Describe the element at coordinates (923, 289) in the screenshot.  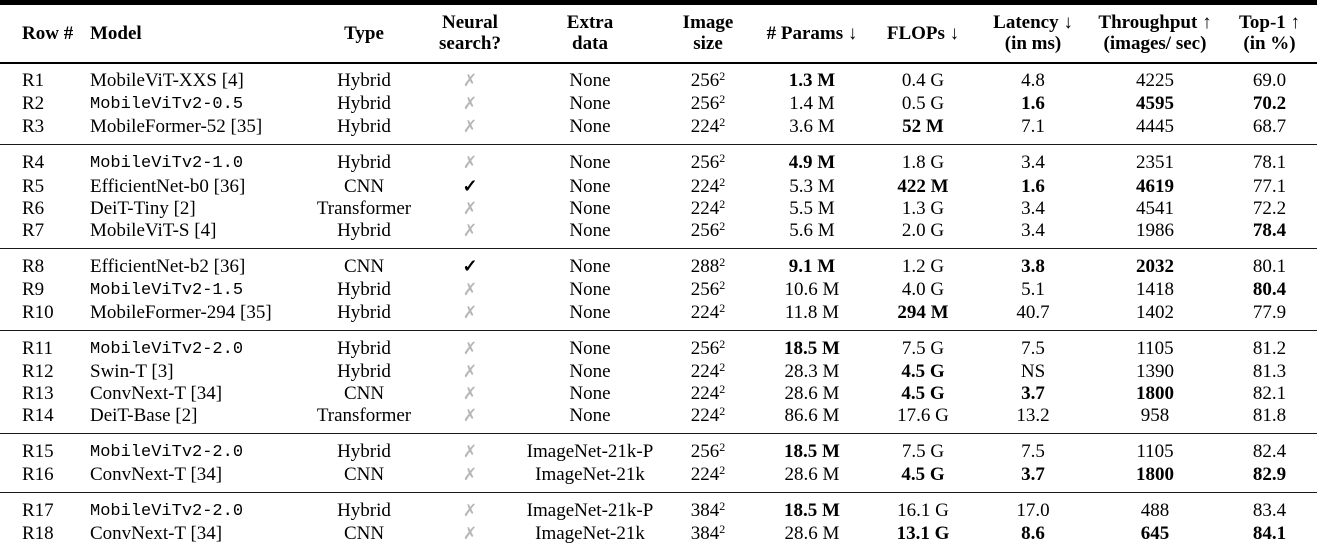
I see `cell-flops: 4.0 G` at that location.